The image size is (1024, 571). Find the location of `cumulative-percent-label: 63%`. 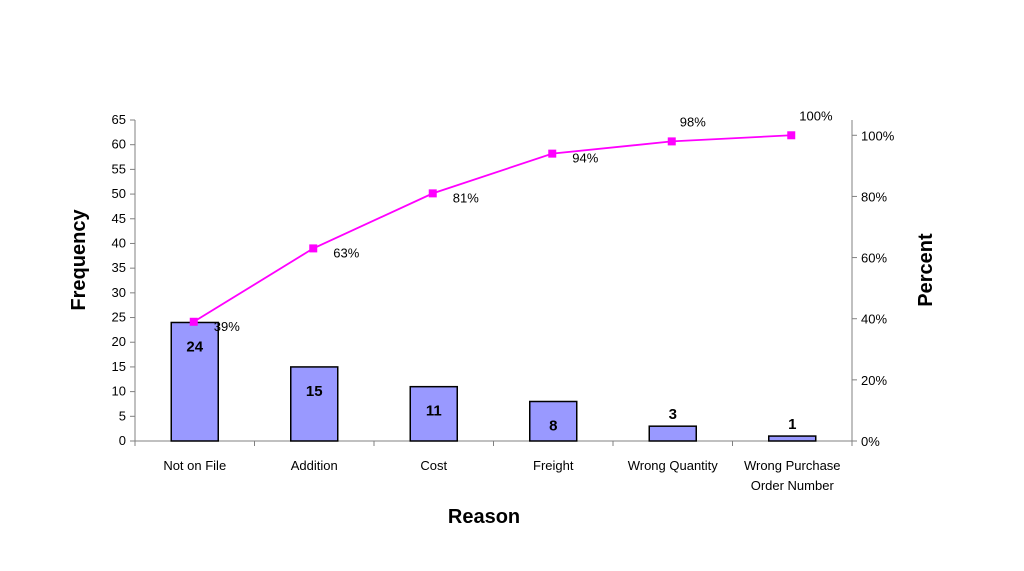

cumulative-percent-label: 63% is located at coordinates (346, 252).